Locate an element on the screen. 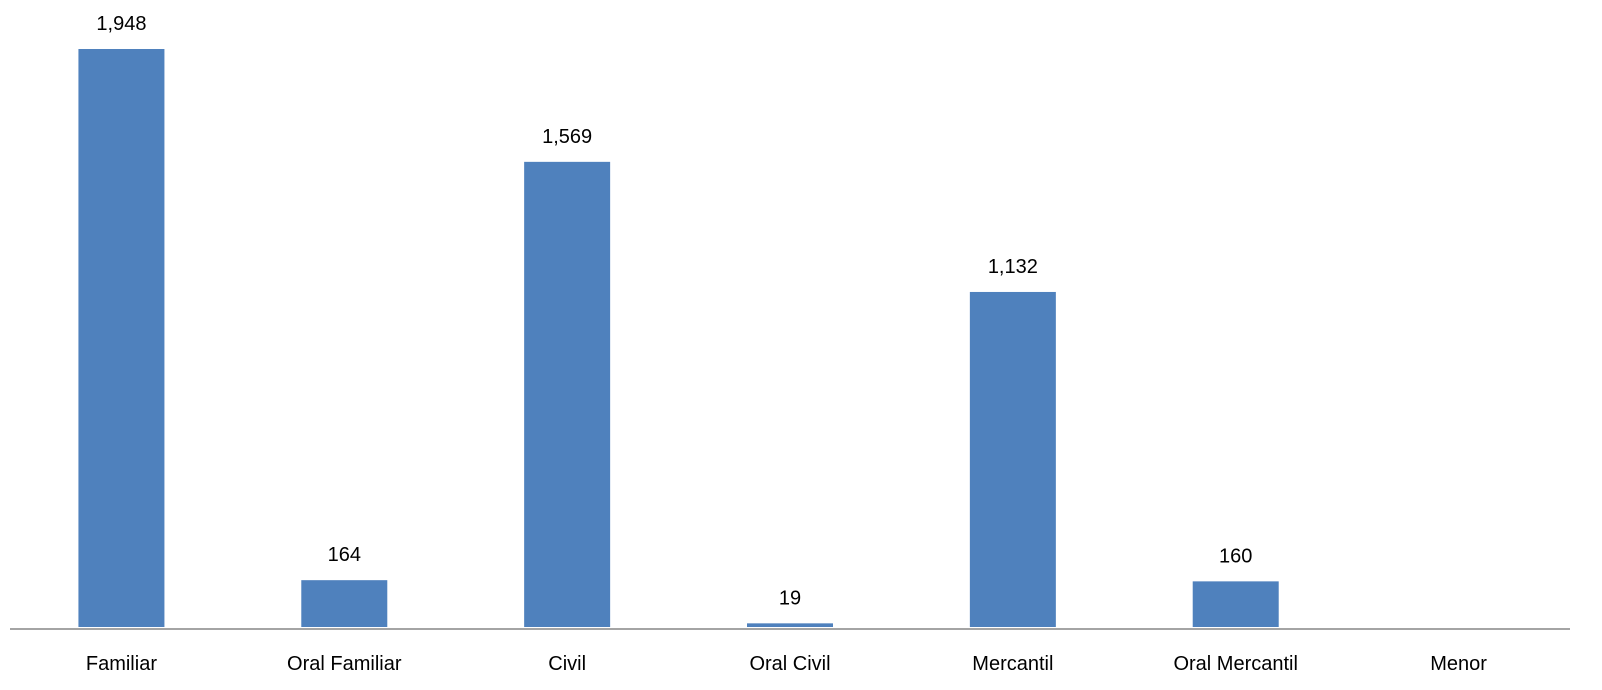 This screenshot has width=1602, height=690. data-label: 164 is located at coordinates (344, 555).